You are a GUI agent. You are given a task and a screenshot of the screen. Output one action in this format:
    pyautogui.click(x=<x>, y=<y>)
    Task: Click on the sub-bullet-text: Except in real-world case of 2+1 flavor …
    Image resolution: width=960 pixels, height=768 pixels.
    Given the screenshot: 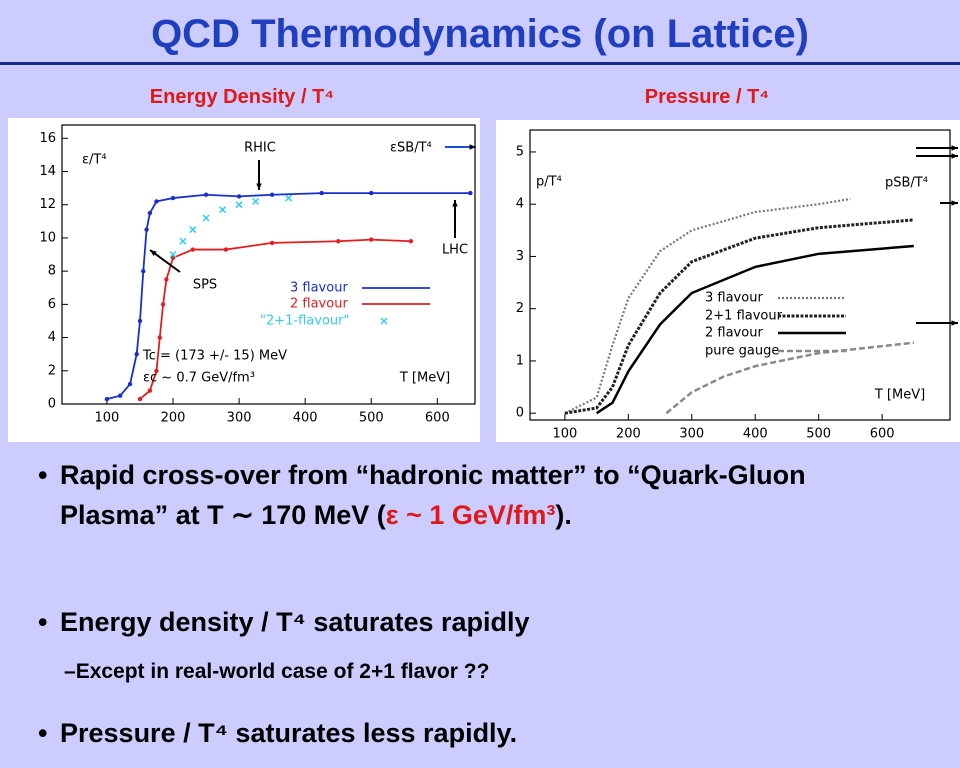 What is the action you would take?
    pyautogui.click(x=282, y=671)
    